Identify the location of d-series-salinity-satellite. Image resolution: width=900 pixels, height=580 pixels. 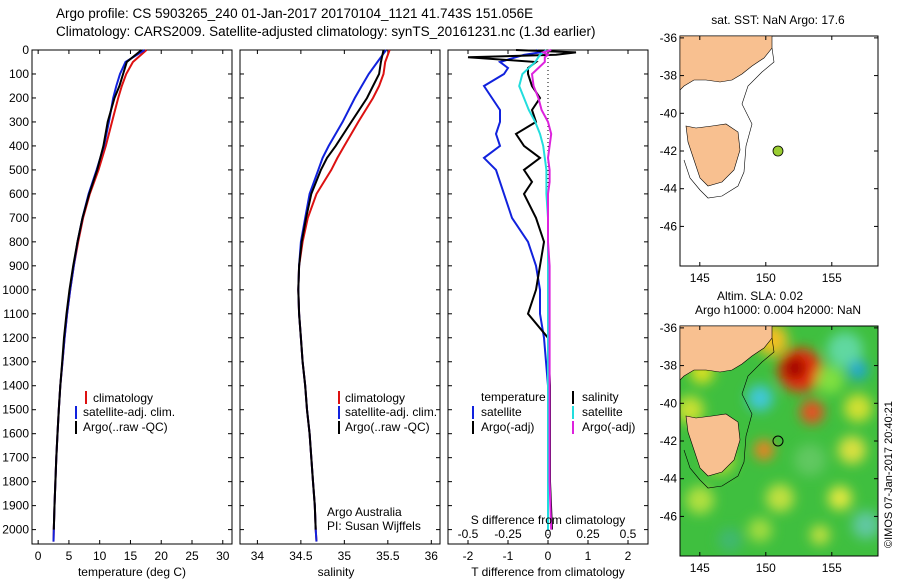
(533, 289).